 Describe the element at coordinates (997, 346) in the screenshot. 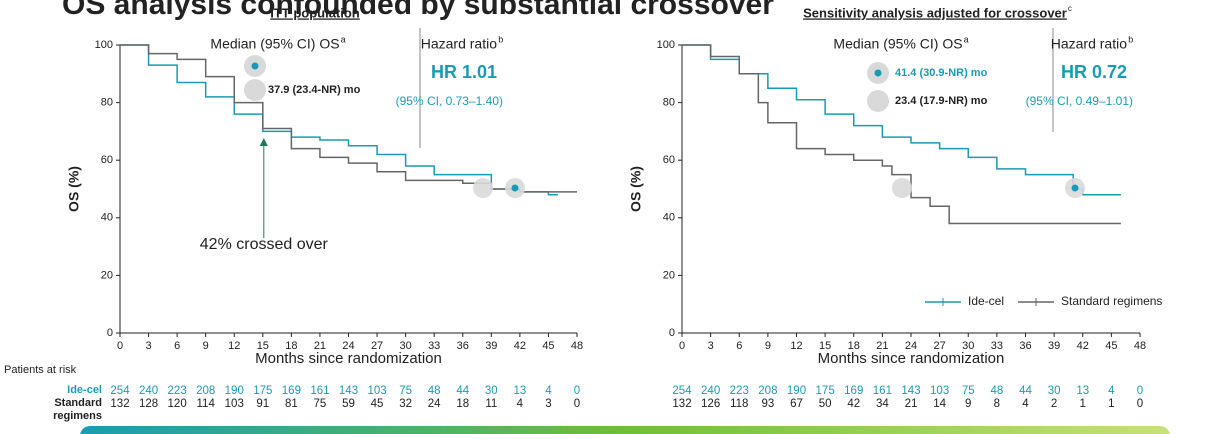

I see `x-tick-label: 33` at that location.